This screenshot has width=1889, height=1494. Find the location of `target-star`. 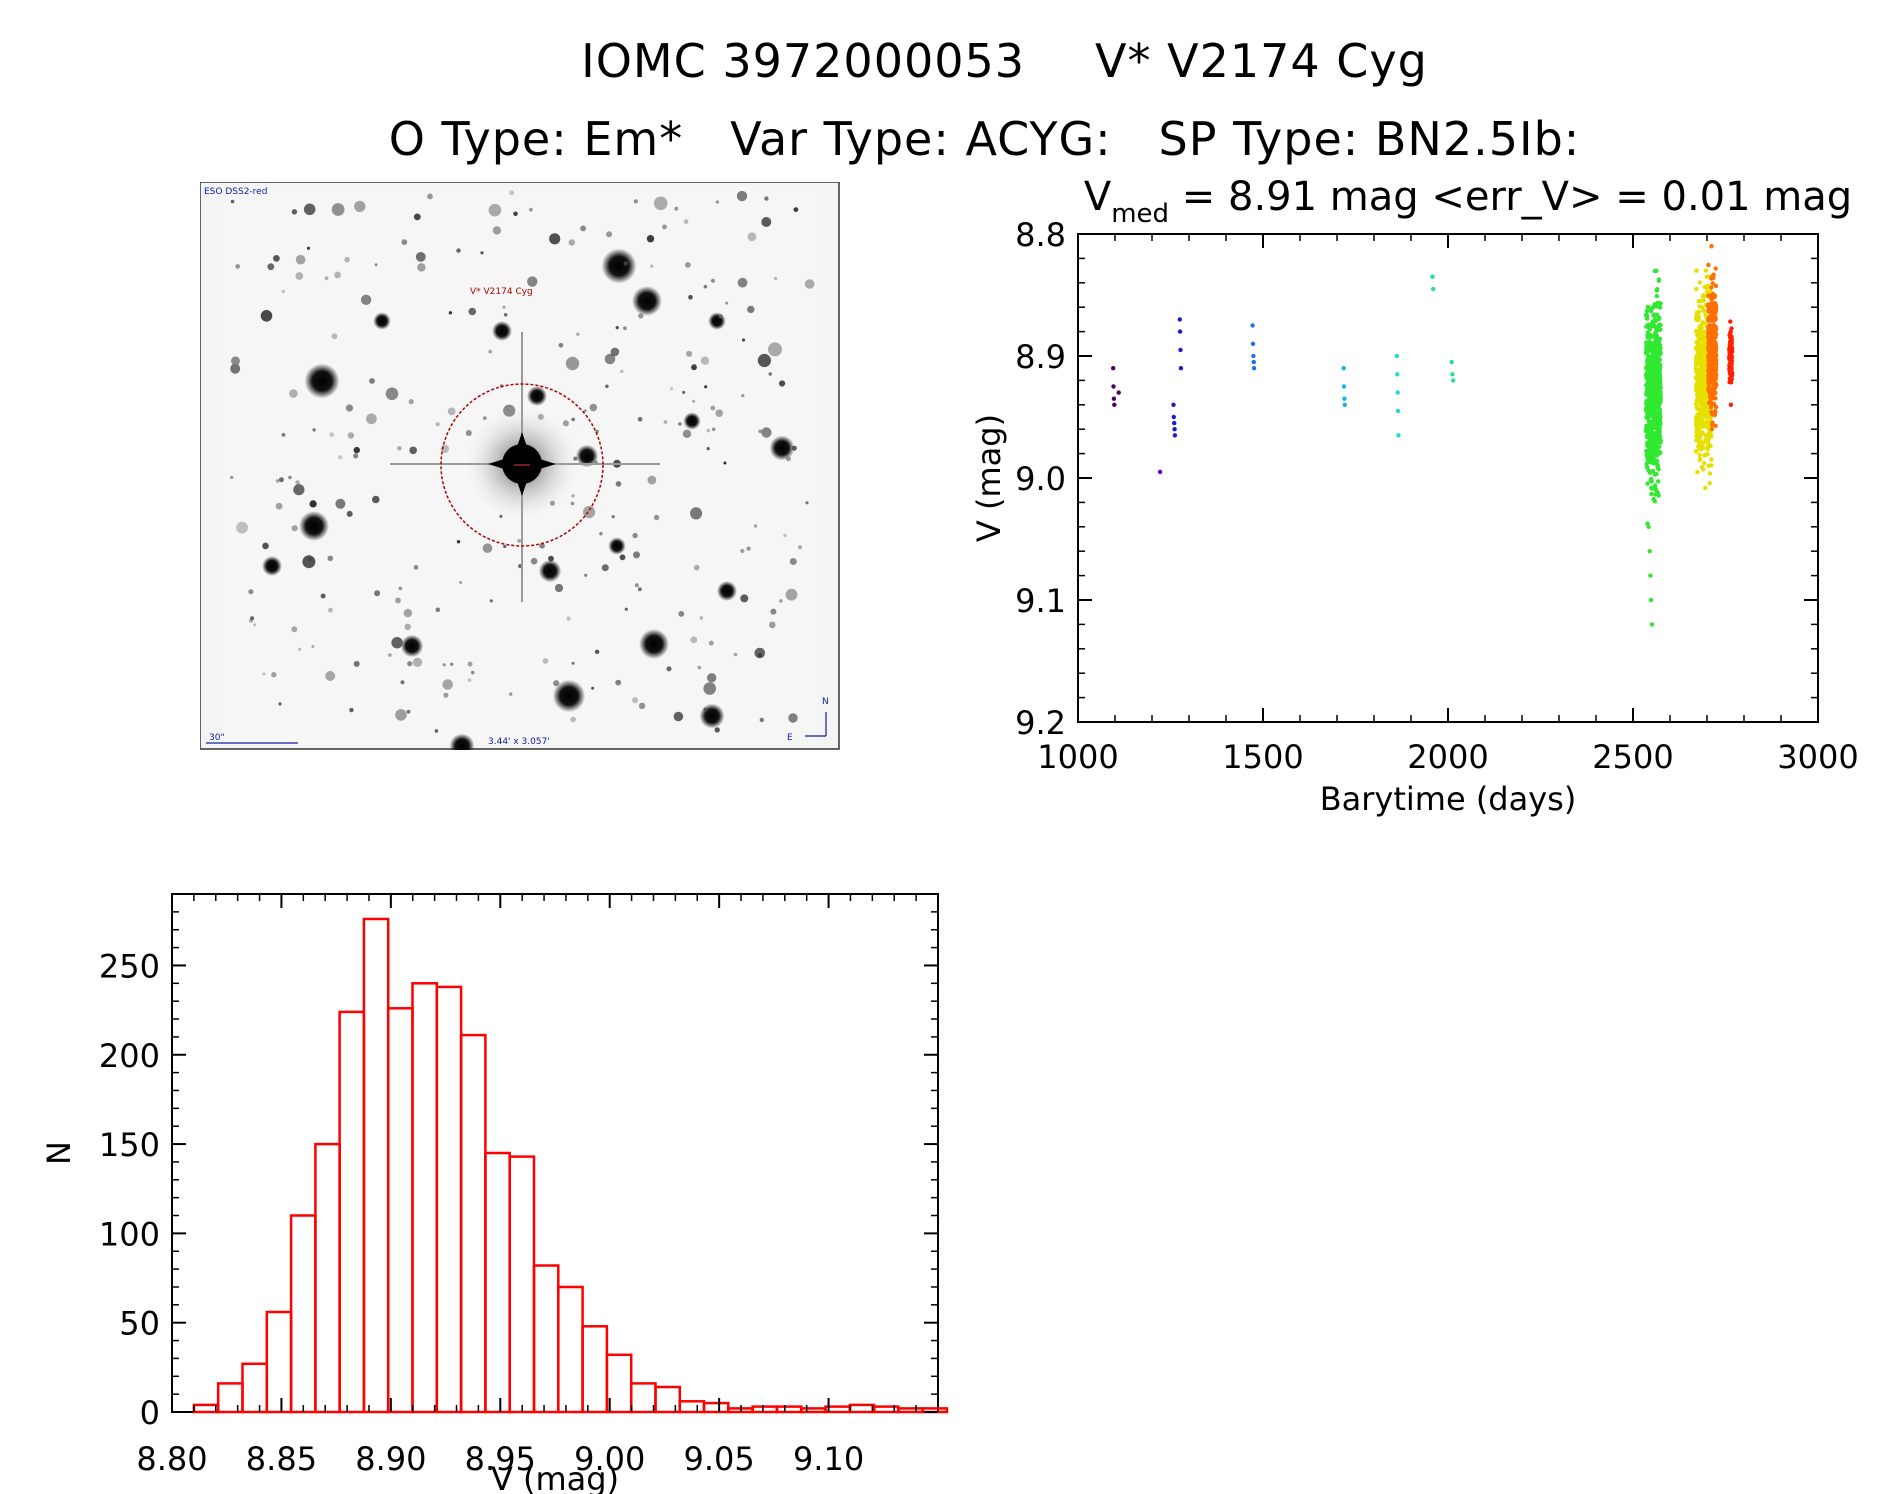

target-star is located at coordinates (525, 467).